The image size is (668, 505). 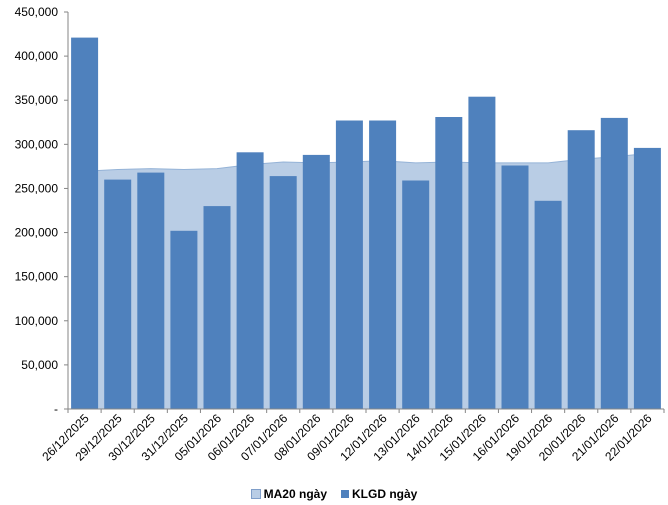 What do you see at coordinates (37, 56) in the screenshot?
I see `y-tick-label: 400,000` at bounding box center [37, 56].